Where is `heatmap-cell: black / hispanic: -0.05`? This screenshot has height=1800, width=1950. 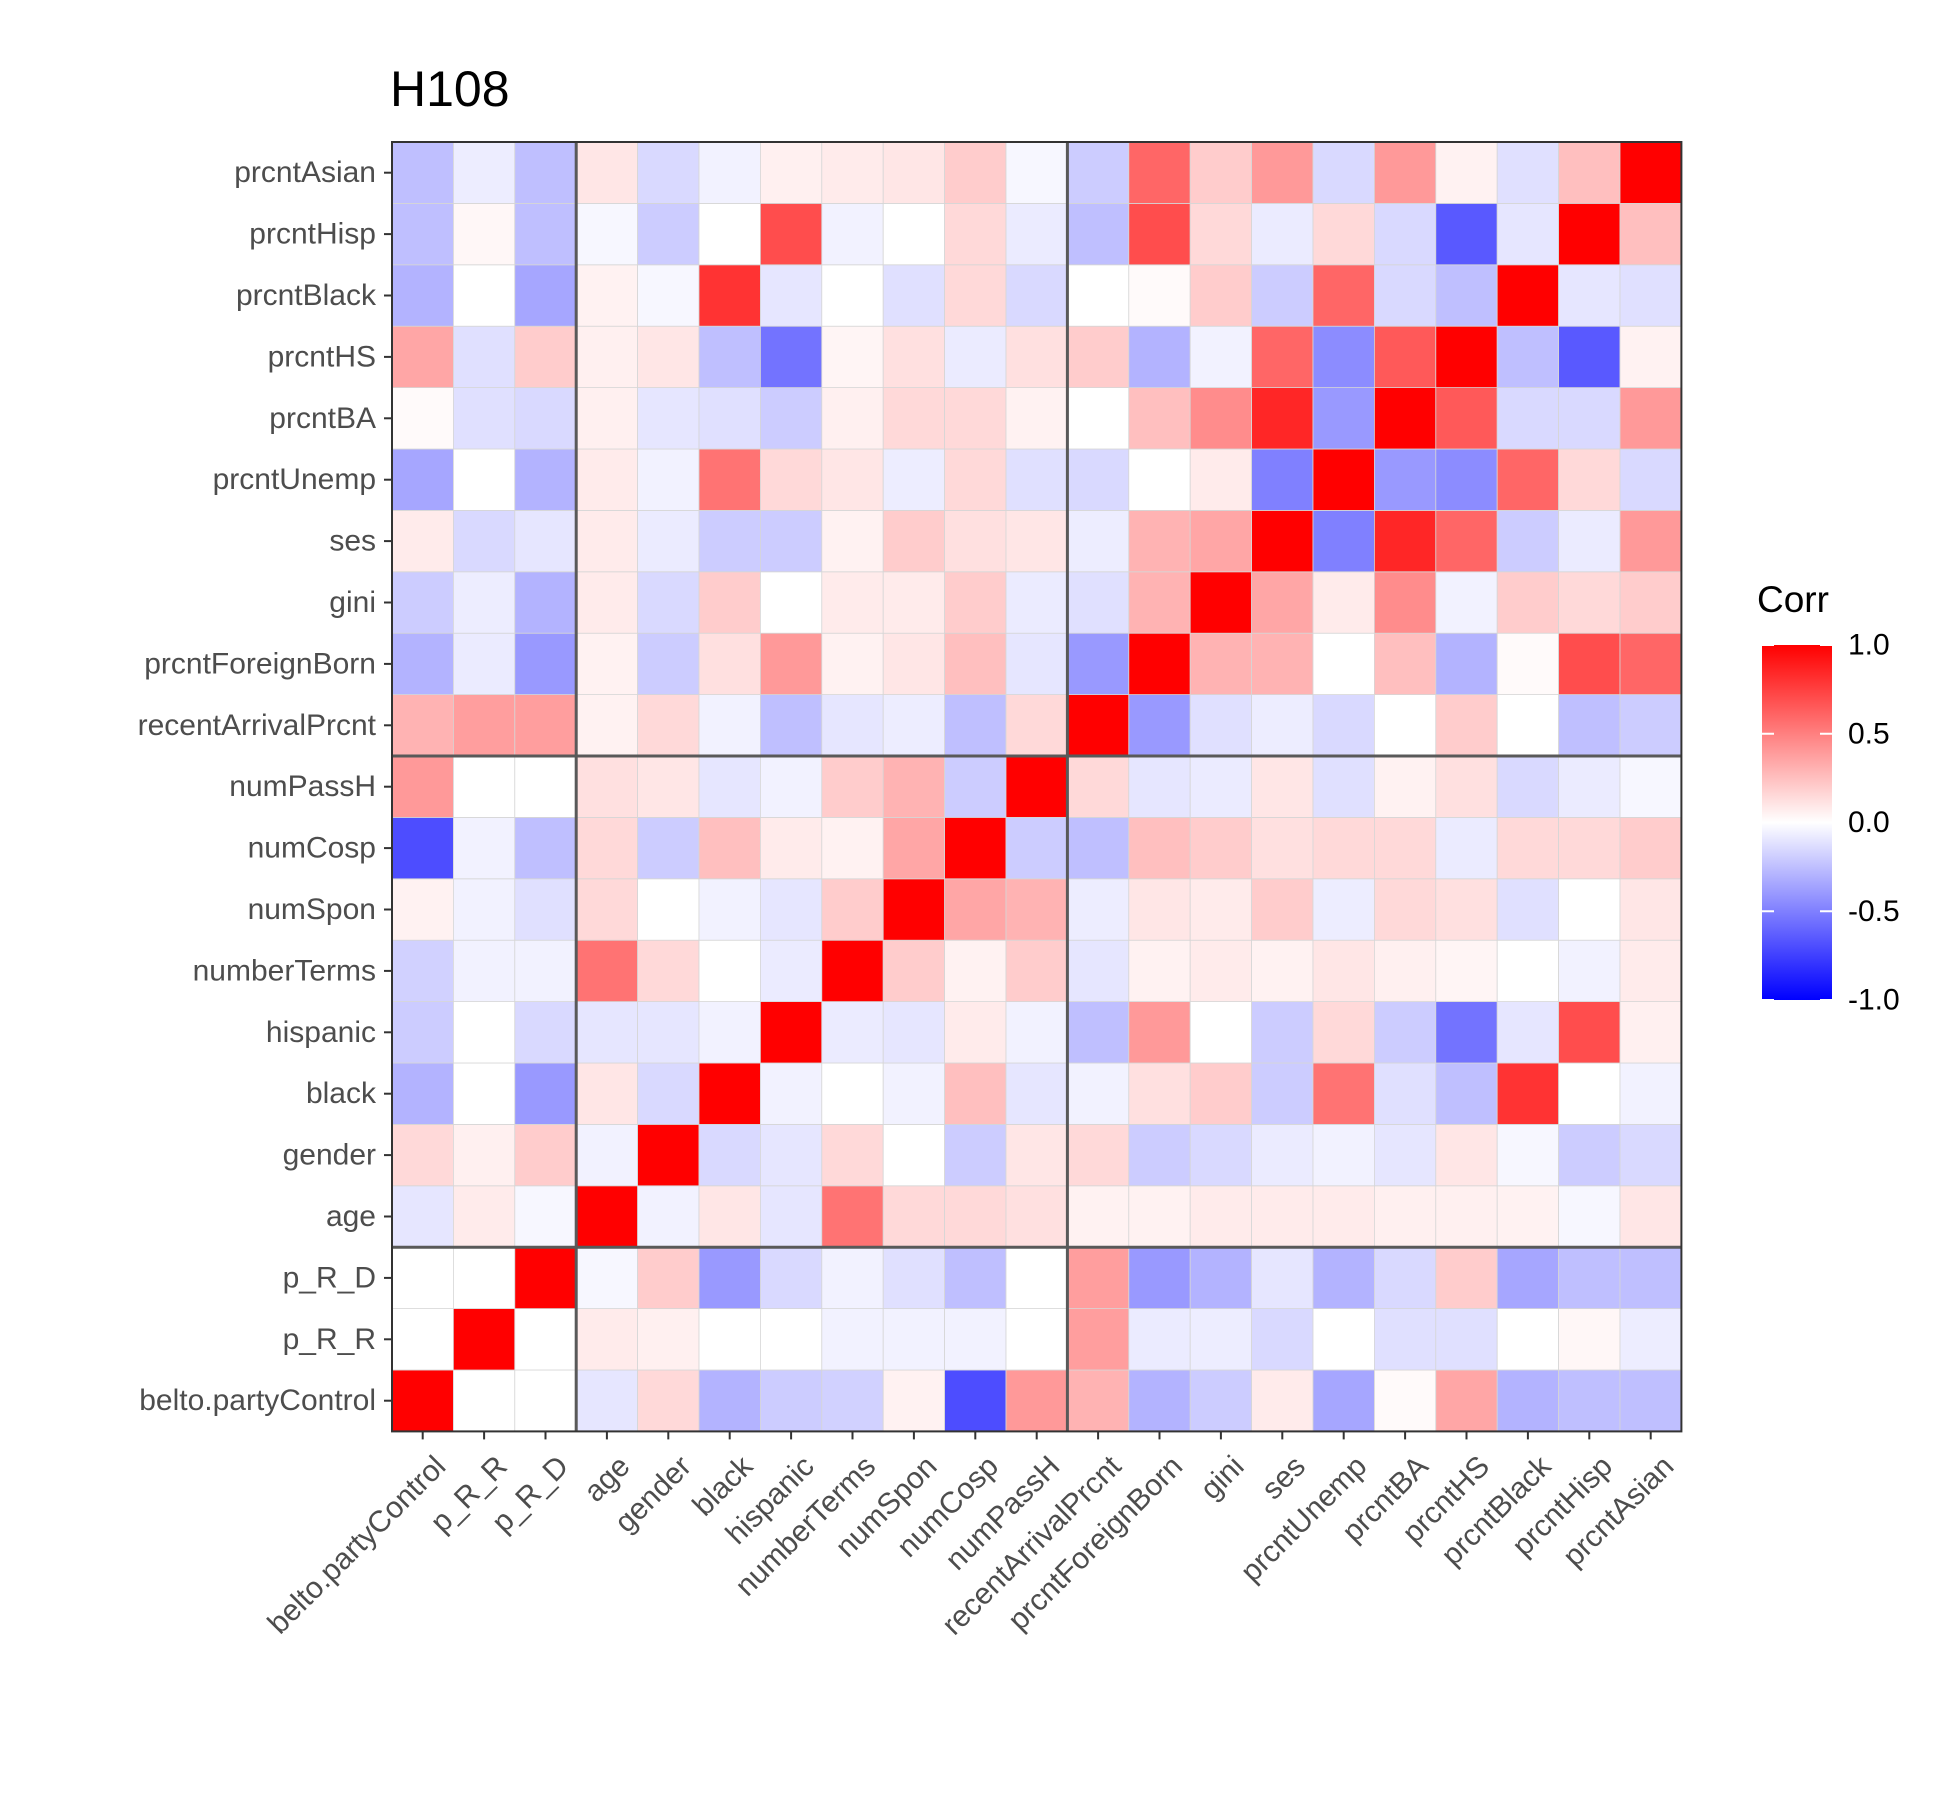 heatmap-cell: black / hispanic: -0.05 is located at coordinates (791, 1093).